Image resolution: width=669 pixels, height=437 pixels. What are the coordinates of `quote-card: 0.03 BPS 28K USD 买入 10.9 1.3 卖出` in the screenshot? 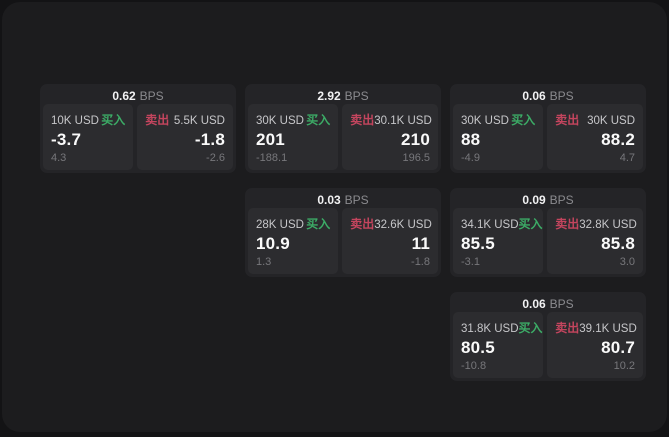 It's located at (343, 232).